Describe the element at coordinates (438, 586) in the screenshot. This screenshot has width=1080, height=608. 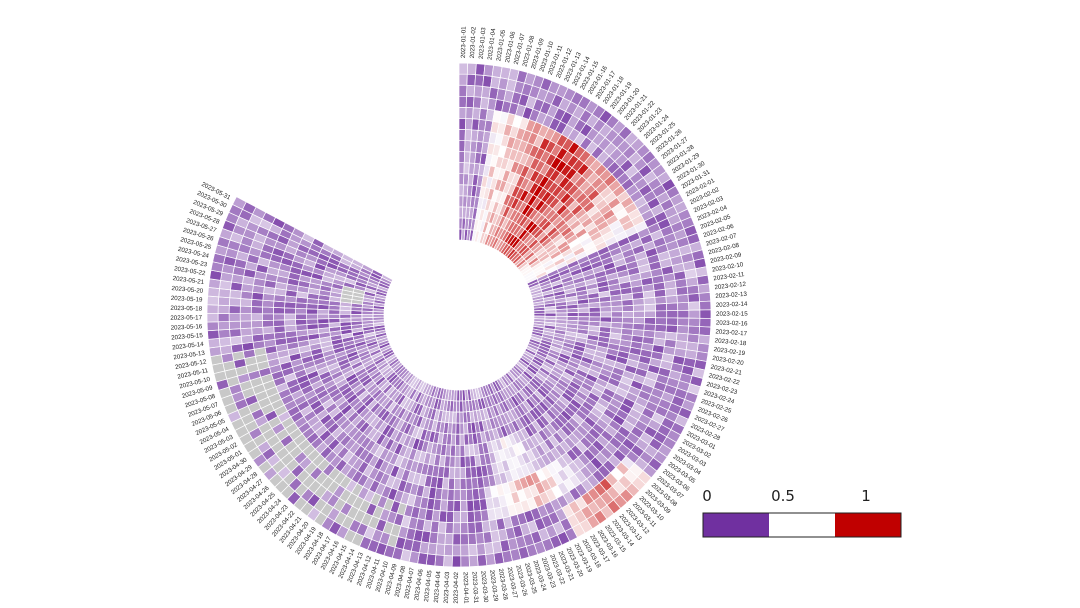
I see `date-label: 2023-04-04` at that location.